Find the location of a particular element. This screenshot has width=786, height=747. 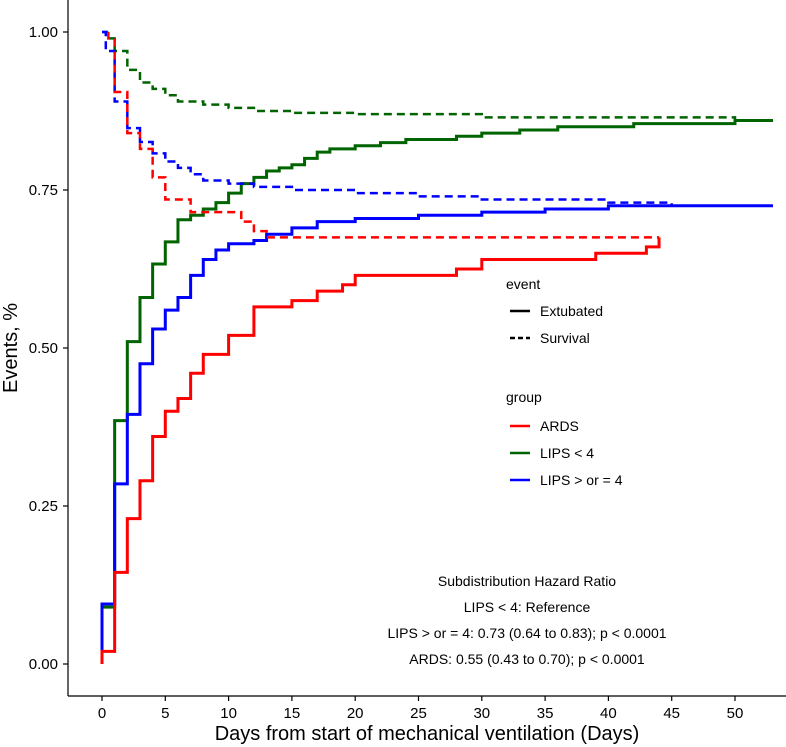

legend-item-ards: ARDS is located at coordinates (559, 426).